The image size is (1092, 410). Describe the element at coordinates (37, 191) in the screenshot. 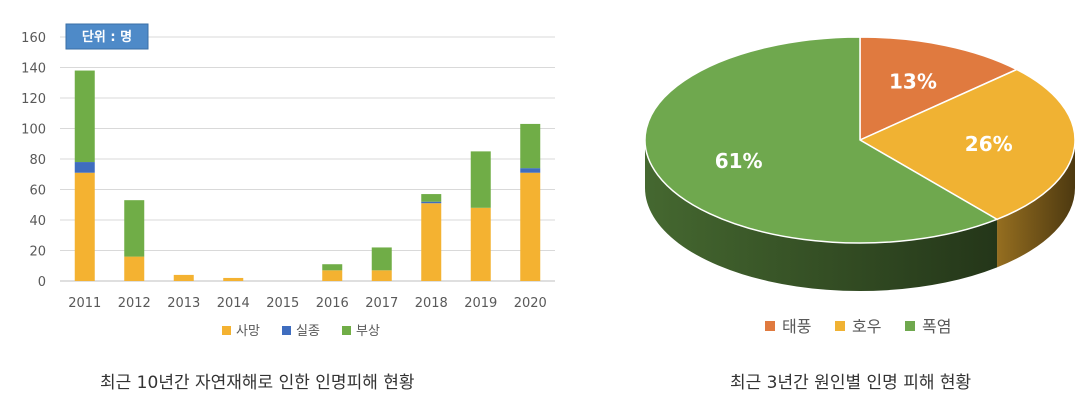

I see `y-tick-label: 60` at that location.